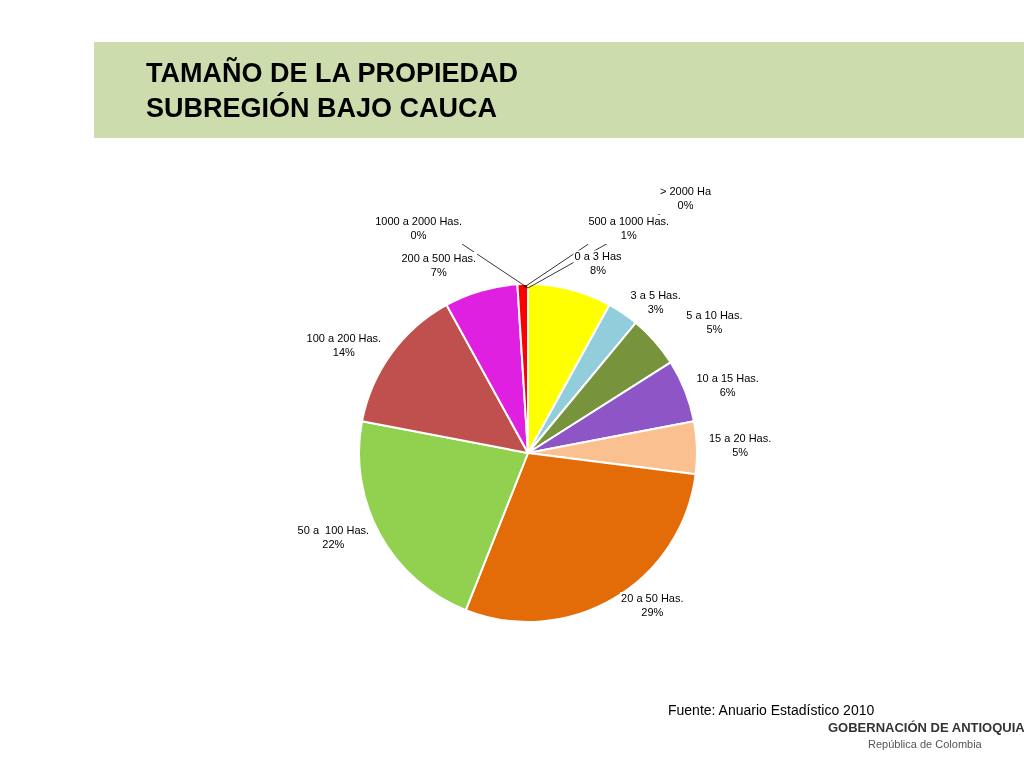  What do you see at coordinates (333, 543) in the screenshot?
I see `data-label: 22%` at bounding box center [333, 543].